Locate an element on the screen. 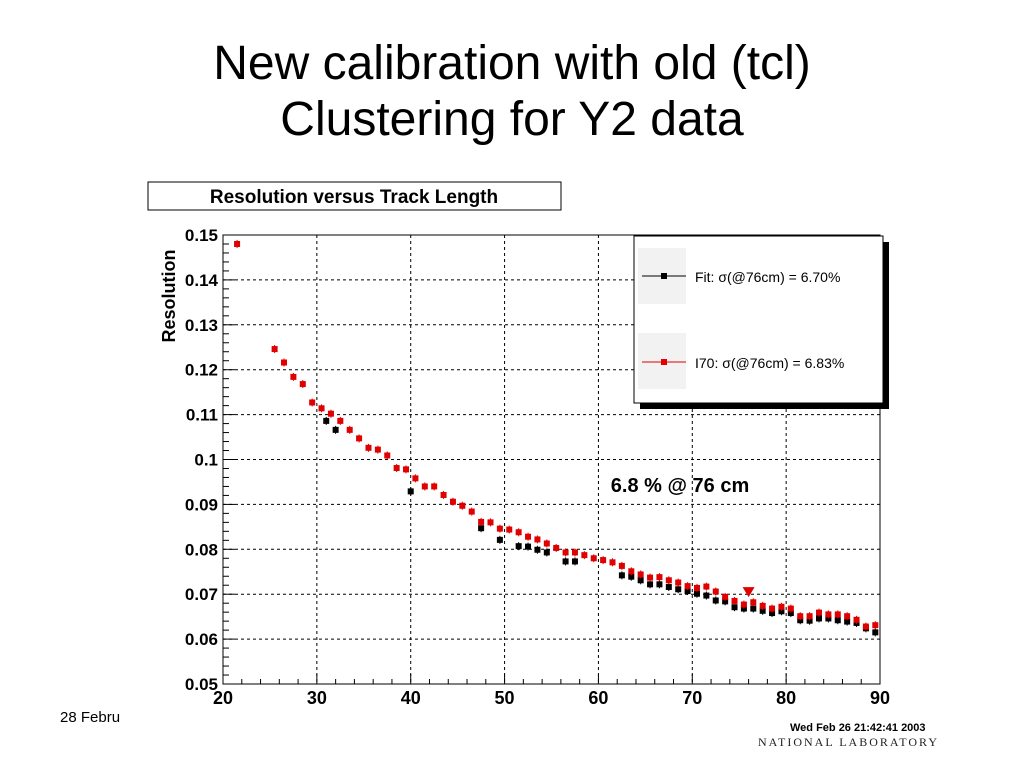 This screenshot has width=1024, height=768. legend-marker-i70 is located at coordinates (664, 362).